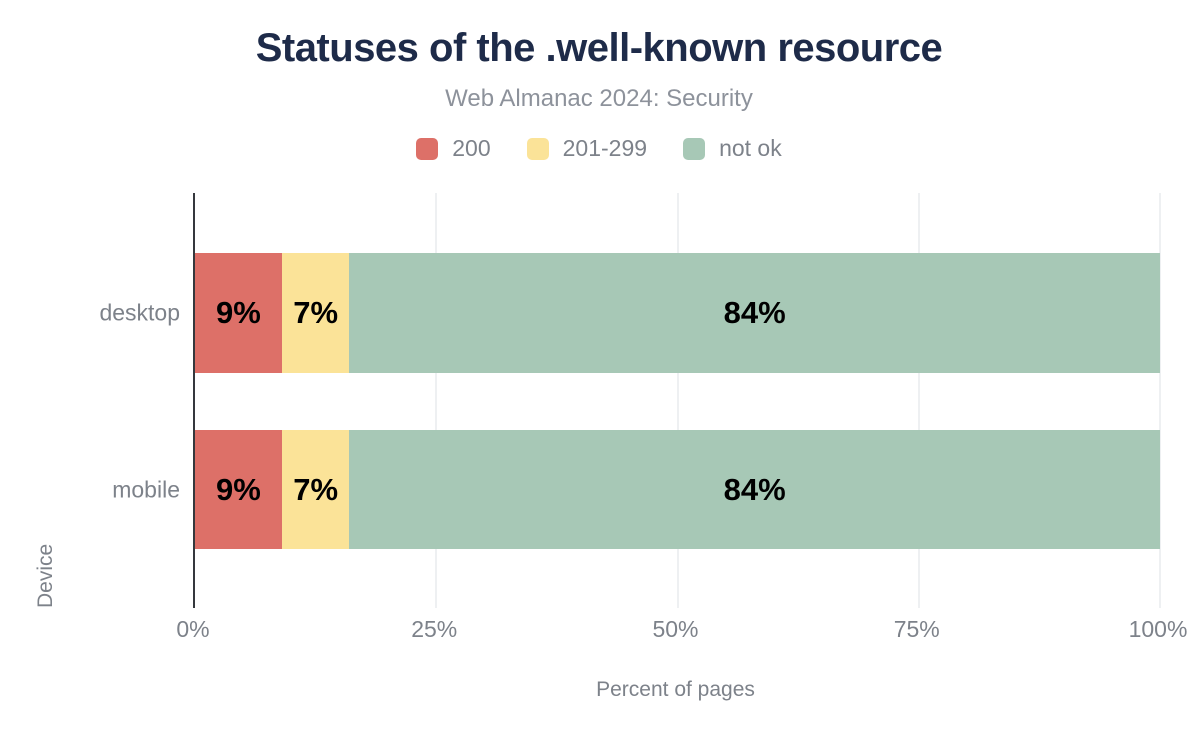 The height and width of the screenshot is (742, 1198). I want to click on legend-item-200: 200, so click(453, 148).